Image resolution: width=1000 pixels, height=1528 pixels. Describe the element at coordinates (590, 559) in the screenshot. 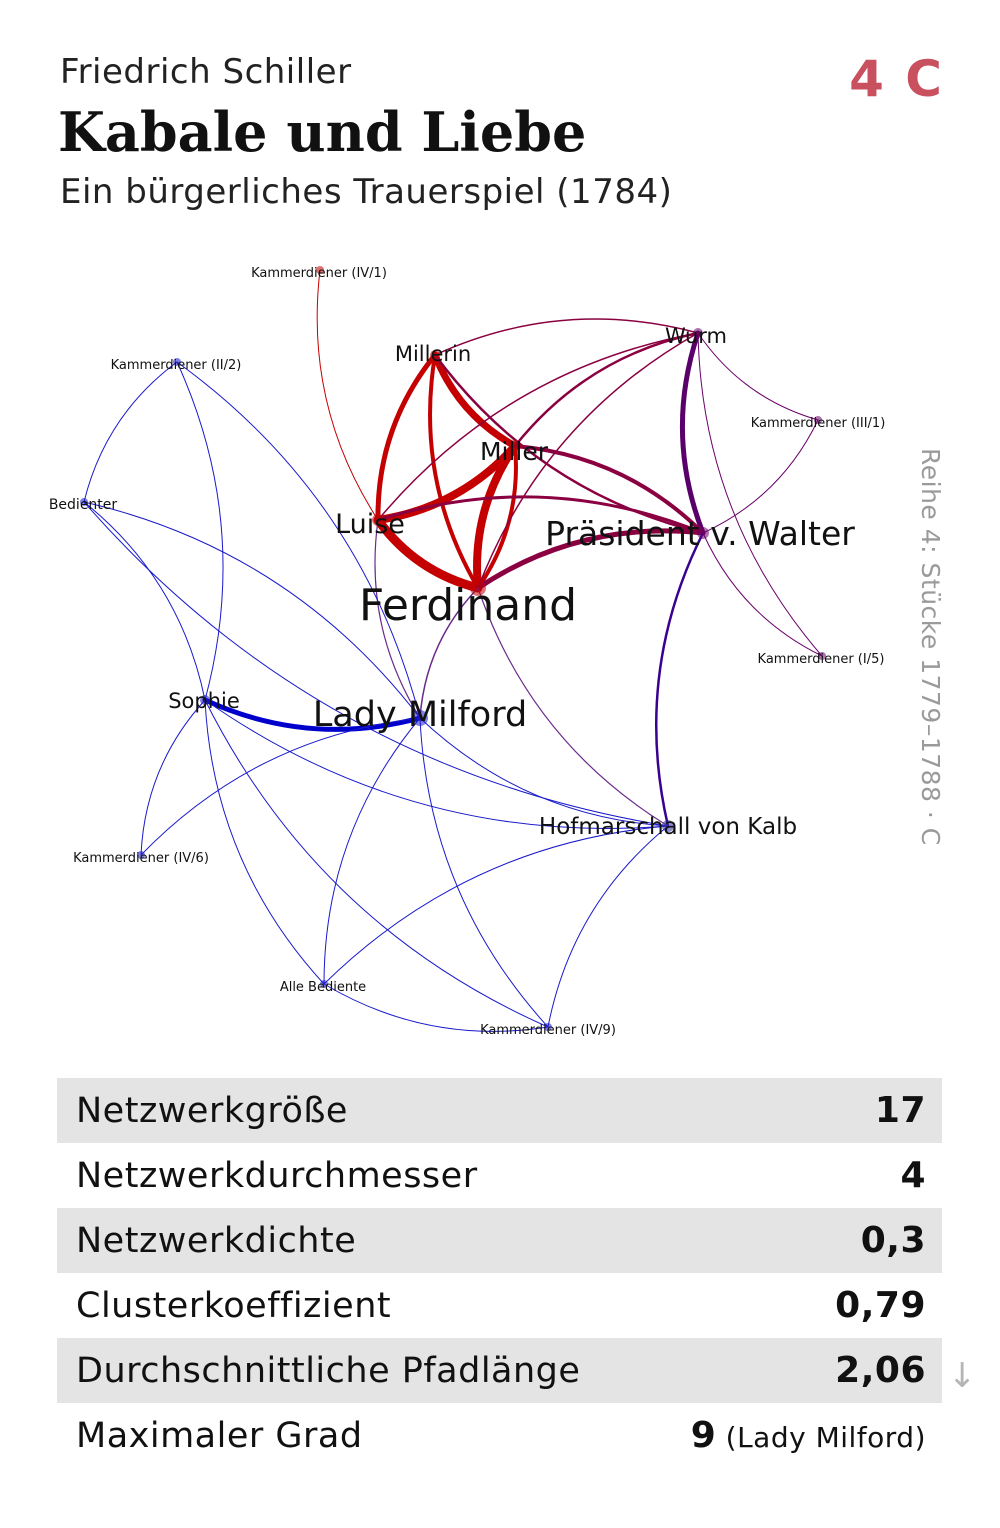

I see `edge-praesident-ferdinand` at that location.